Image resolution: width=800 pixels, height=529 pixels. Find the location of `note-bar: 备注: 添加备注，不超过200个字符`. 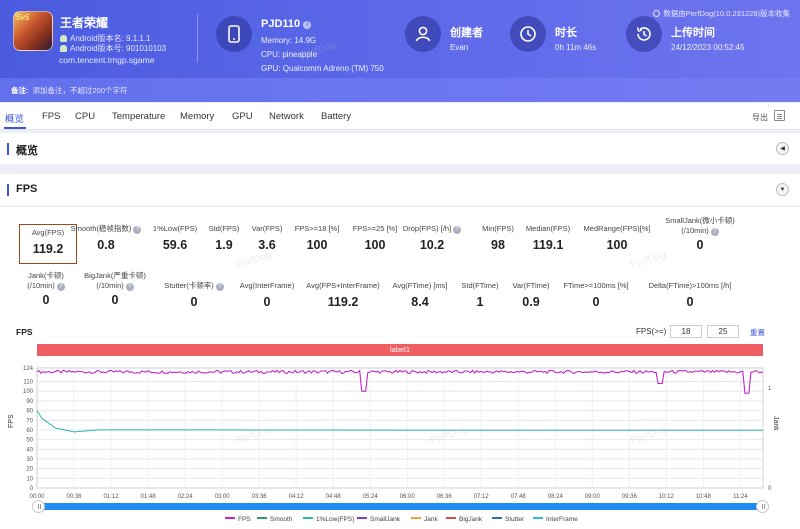

note-bar: 备注: 添加备注，不超过200个字符 is located at coordinates (400, 90).